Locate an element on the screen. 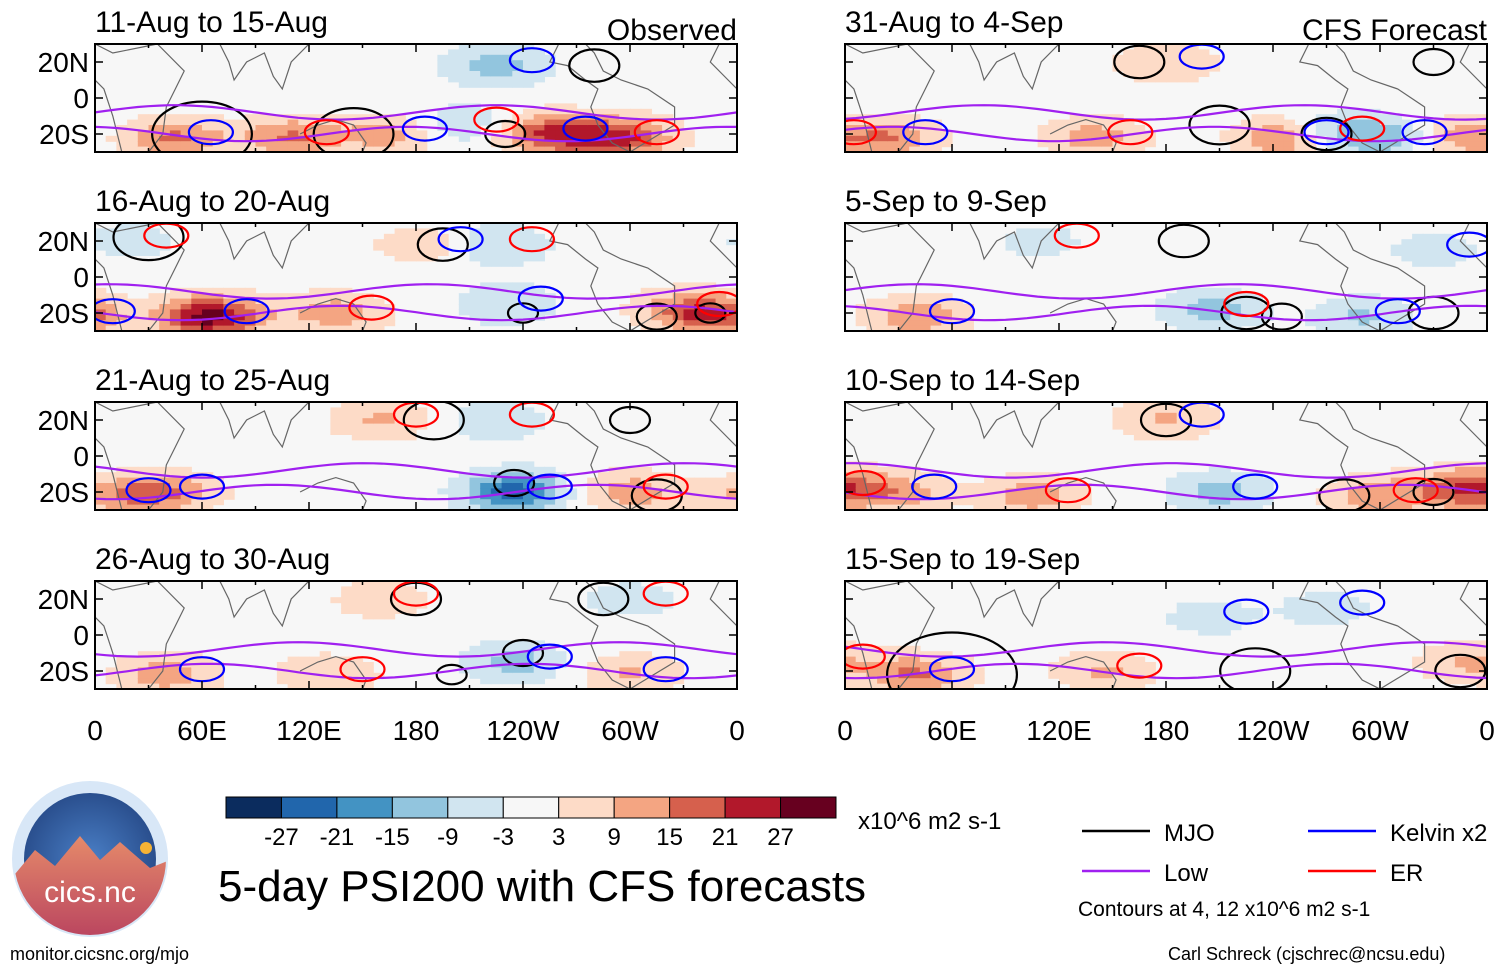 This screenshot has width=1501, height=972. main-title: 5-day PSI200 with CFS forecasts is located at coordinates (542, 886).